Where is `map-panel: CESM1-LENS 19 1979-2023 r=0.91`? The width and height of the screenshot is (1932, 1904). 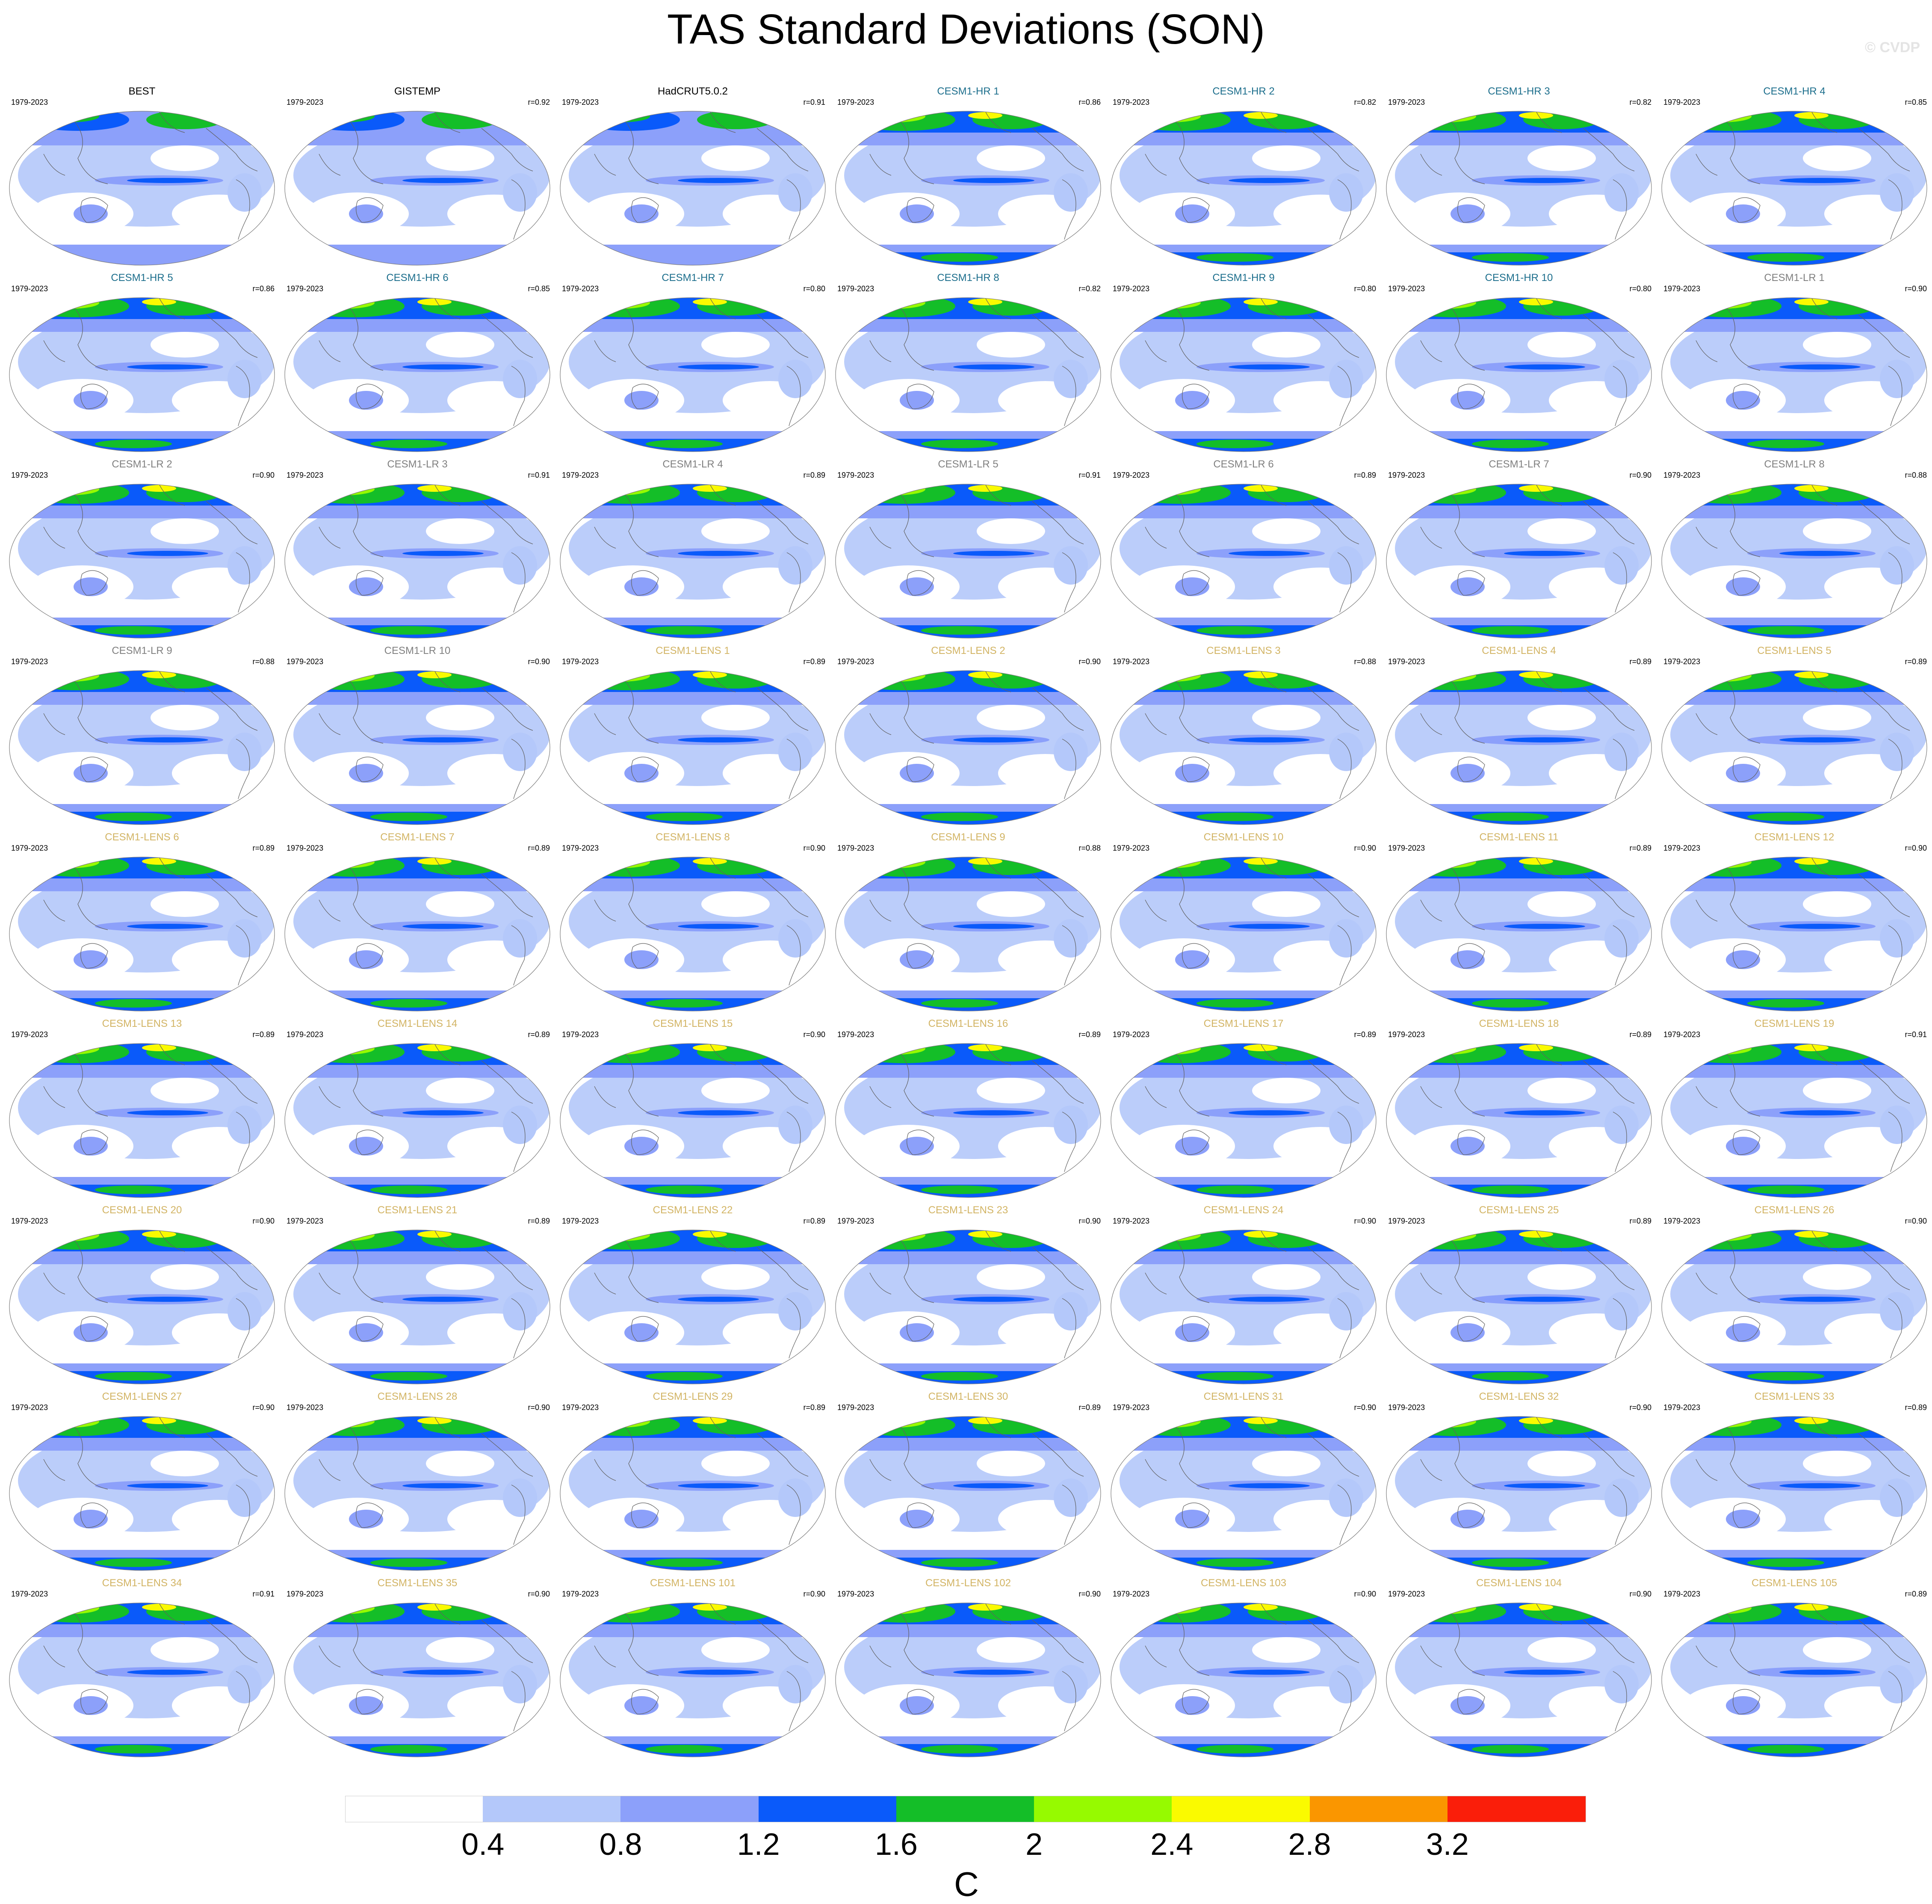
map-panel: CESM1-LENS 19 1979-2023 r=0.91 is located at coordinates (1794, 1110).